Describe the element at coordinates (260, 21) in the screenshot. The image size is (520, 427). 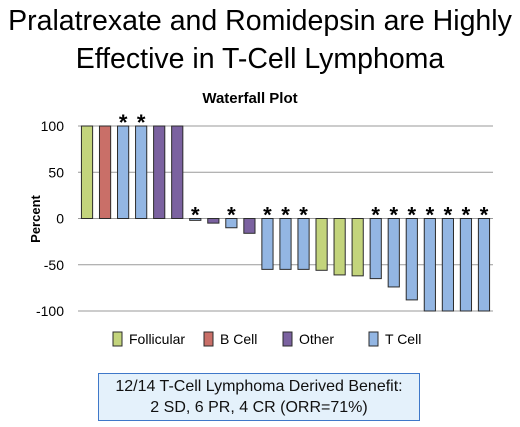
I see `slide-title-line1: Pralatrexate and Romidepsin are Highly` at that location.